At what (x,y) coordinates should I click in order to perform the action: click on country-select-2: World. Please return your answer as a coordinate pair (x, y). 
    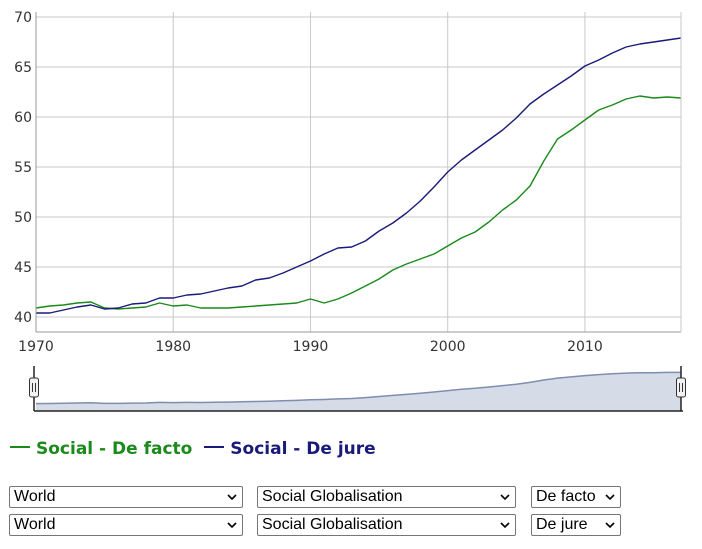
    Looking at the image, I should click on (126, 525).